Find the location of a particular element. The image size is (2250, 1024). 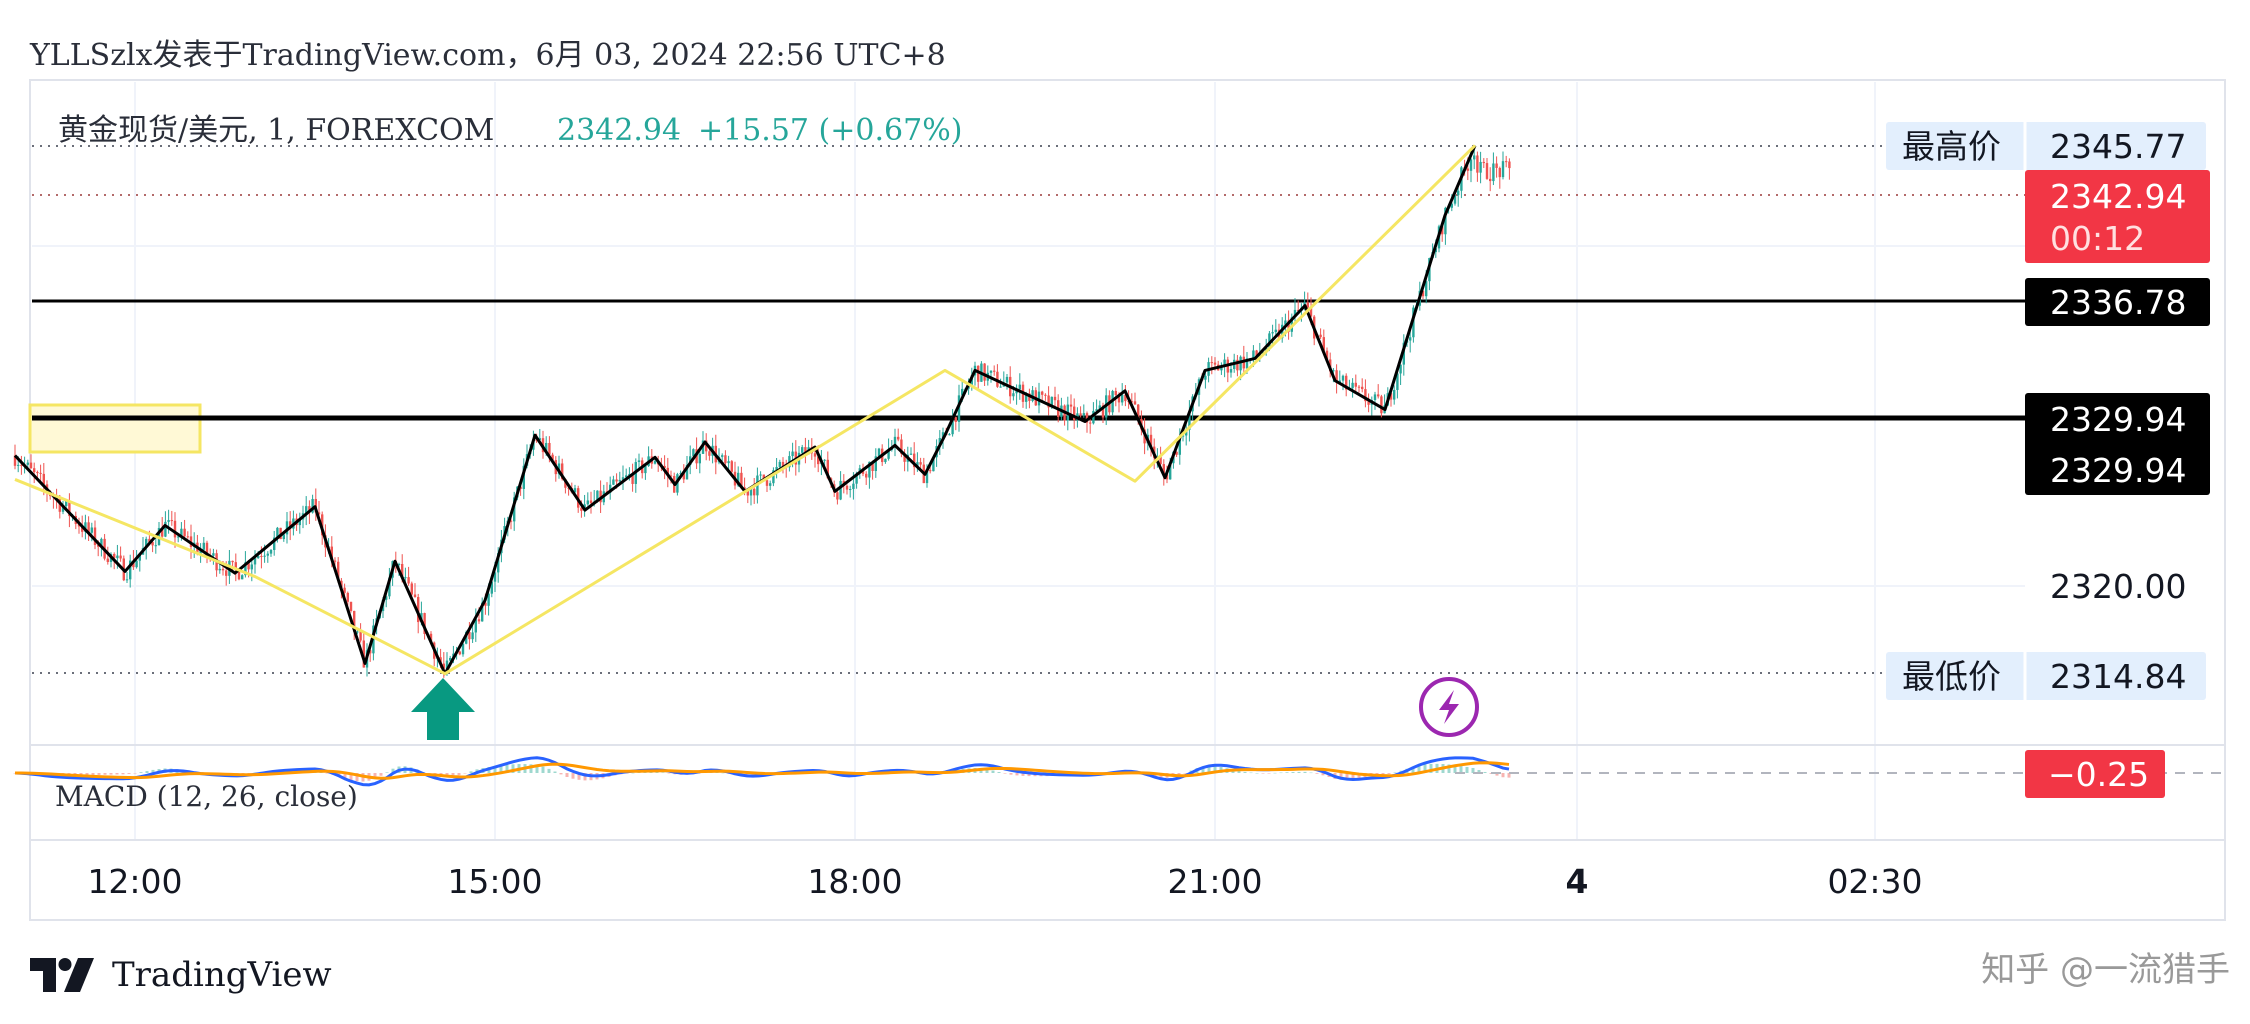

resistance-level-tag: 2336.78 is located at coordinates (2117, 302).